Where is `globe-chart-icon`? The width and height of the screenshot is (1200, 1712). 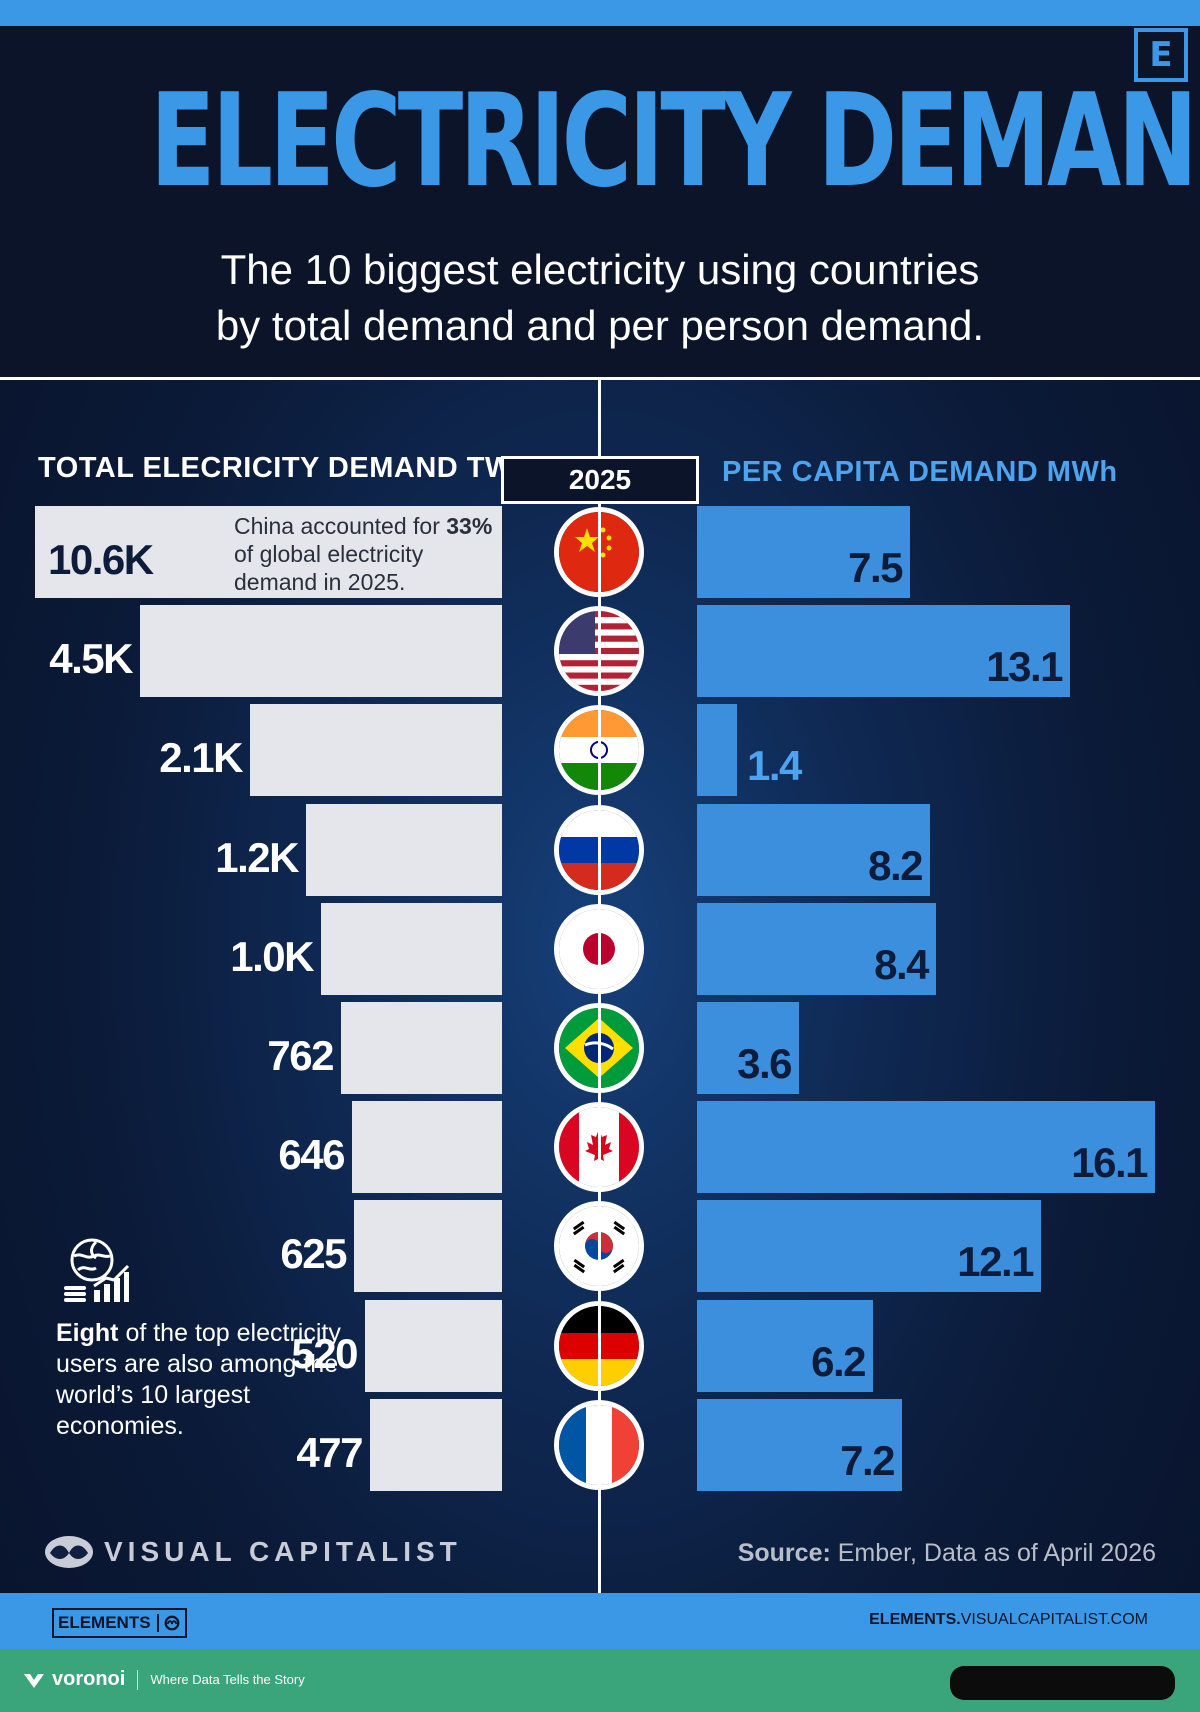 globe-chart-icon is located at coordinates (97, 1270).